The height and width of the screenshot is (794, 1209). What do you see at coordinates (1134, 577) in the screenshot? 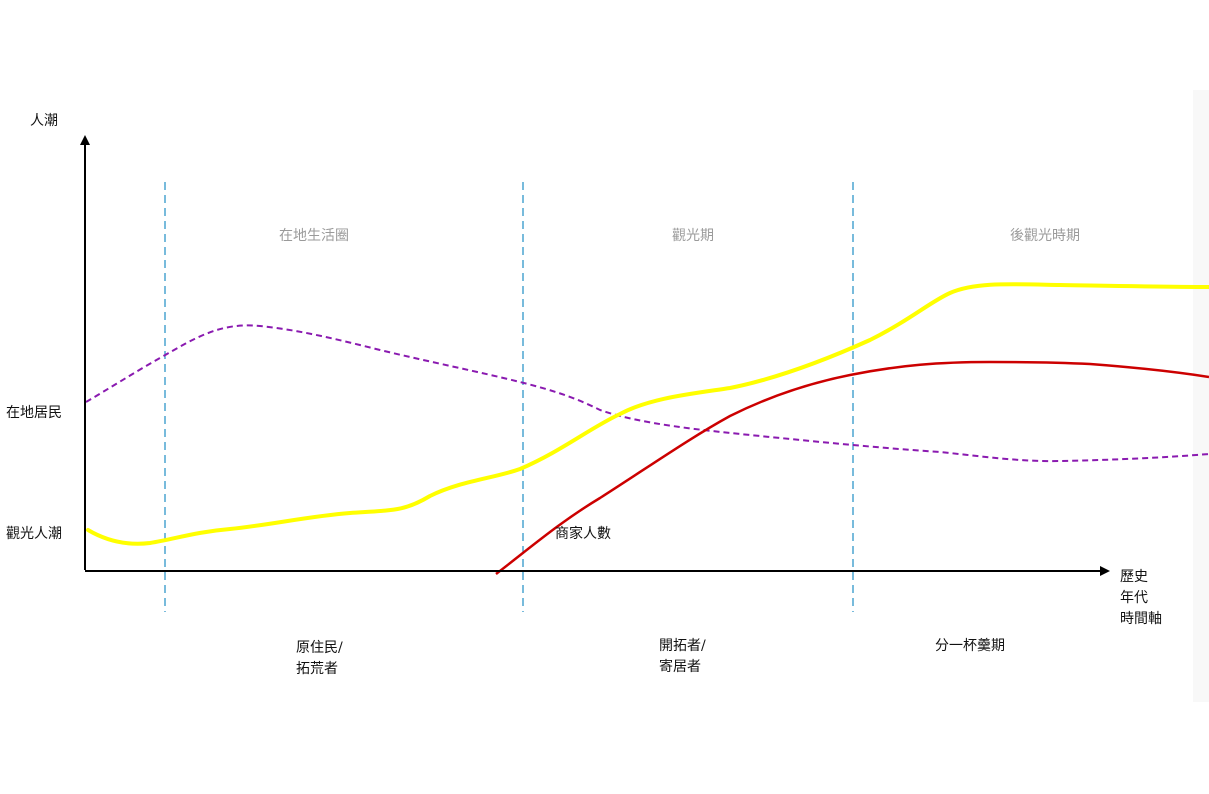
I see `x-axis-label-line-1: 歷史` at bounding box center [1134, 577].